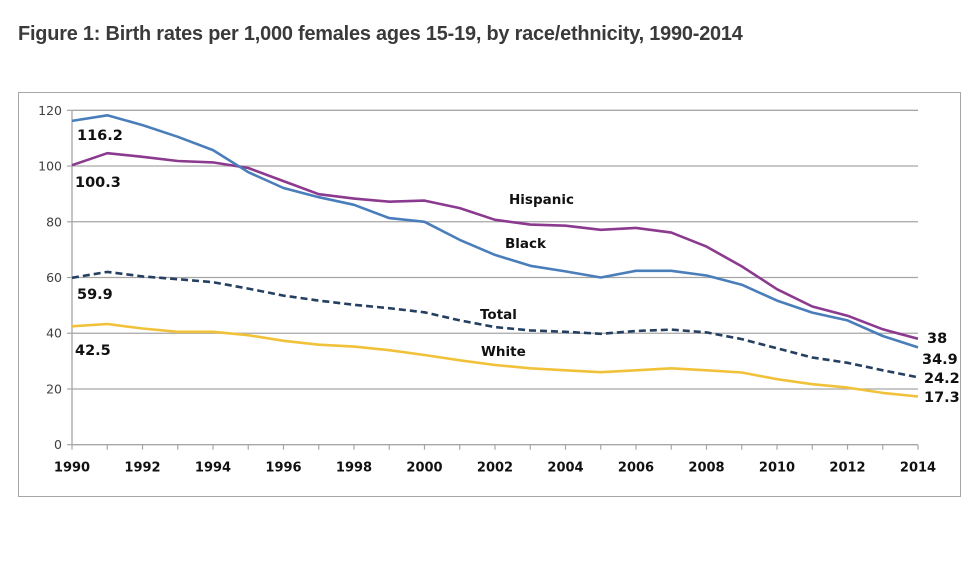 The height and width of the screenshot is (561, 980). Describe the element at coordinates (541, 200) in the screenshot. I see `series-label-hispanic: Hispanic` at that location.